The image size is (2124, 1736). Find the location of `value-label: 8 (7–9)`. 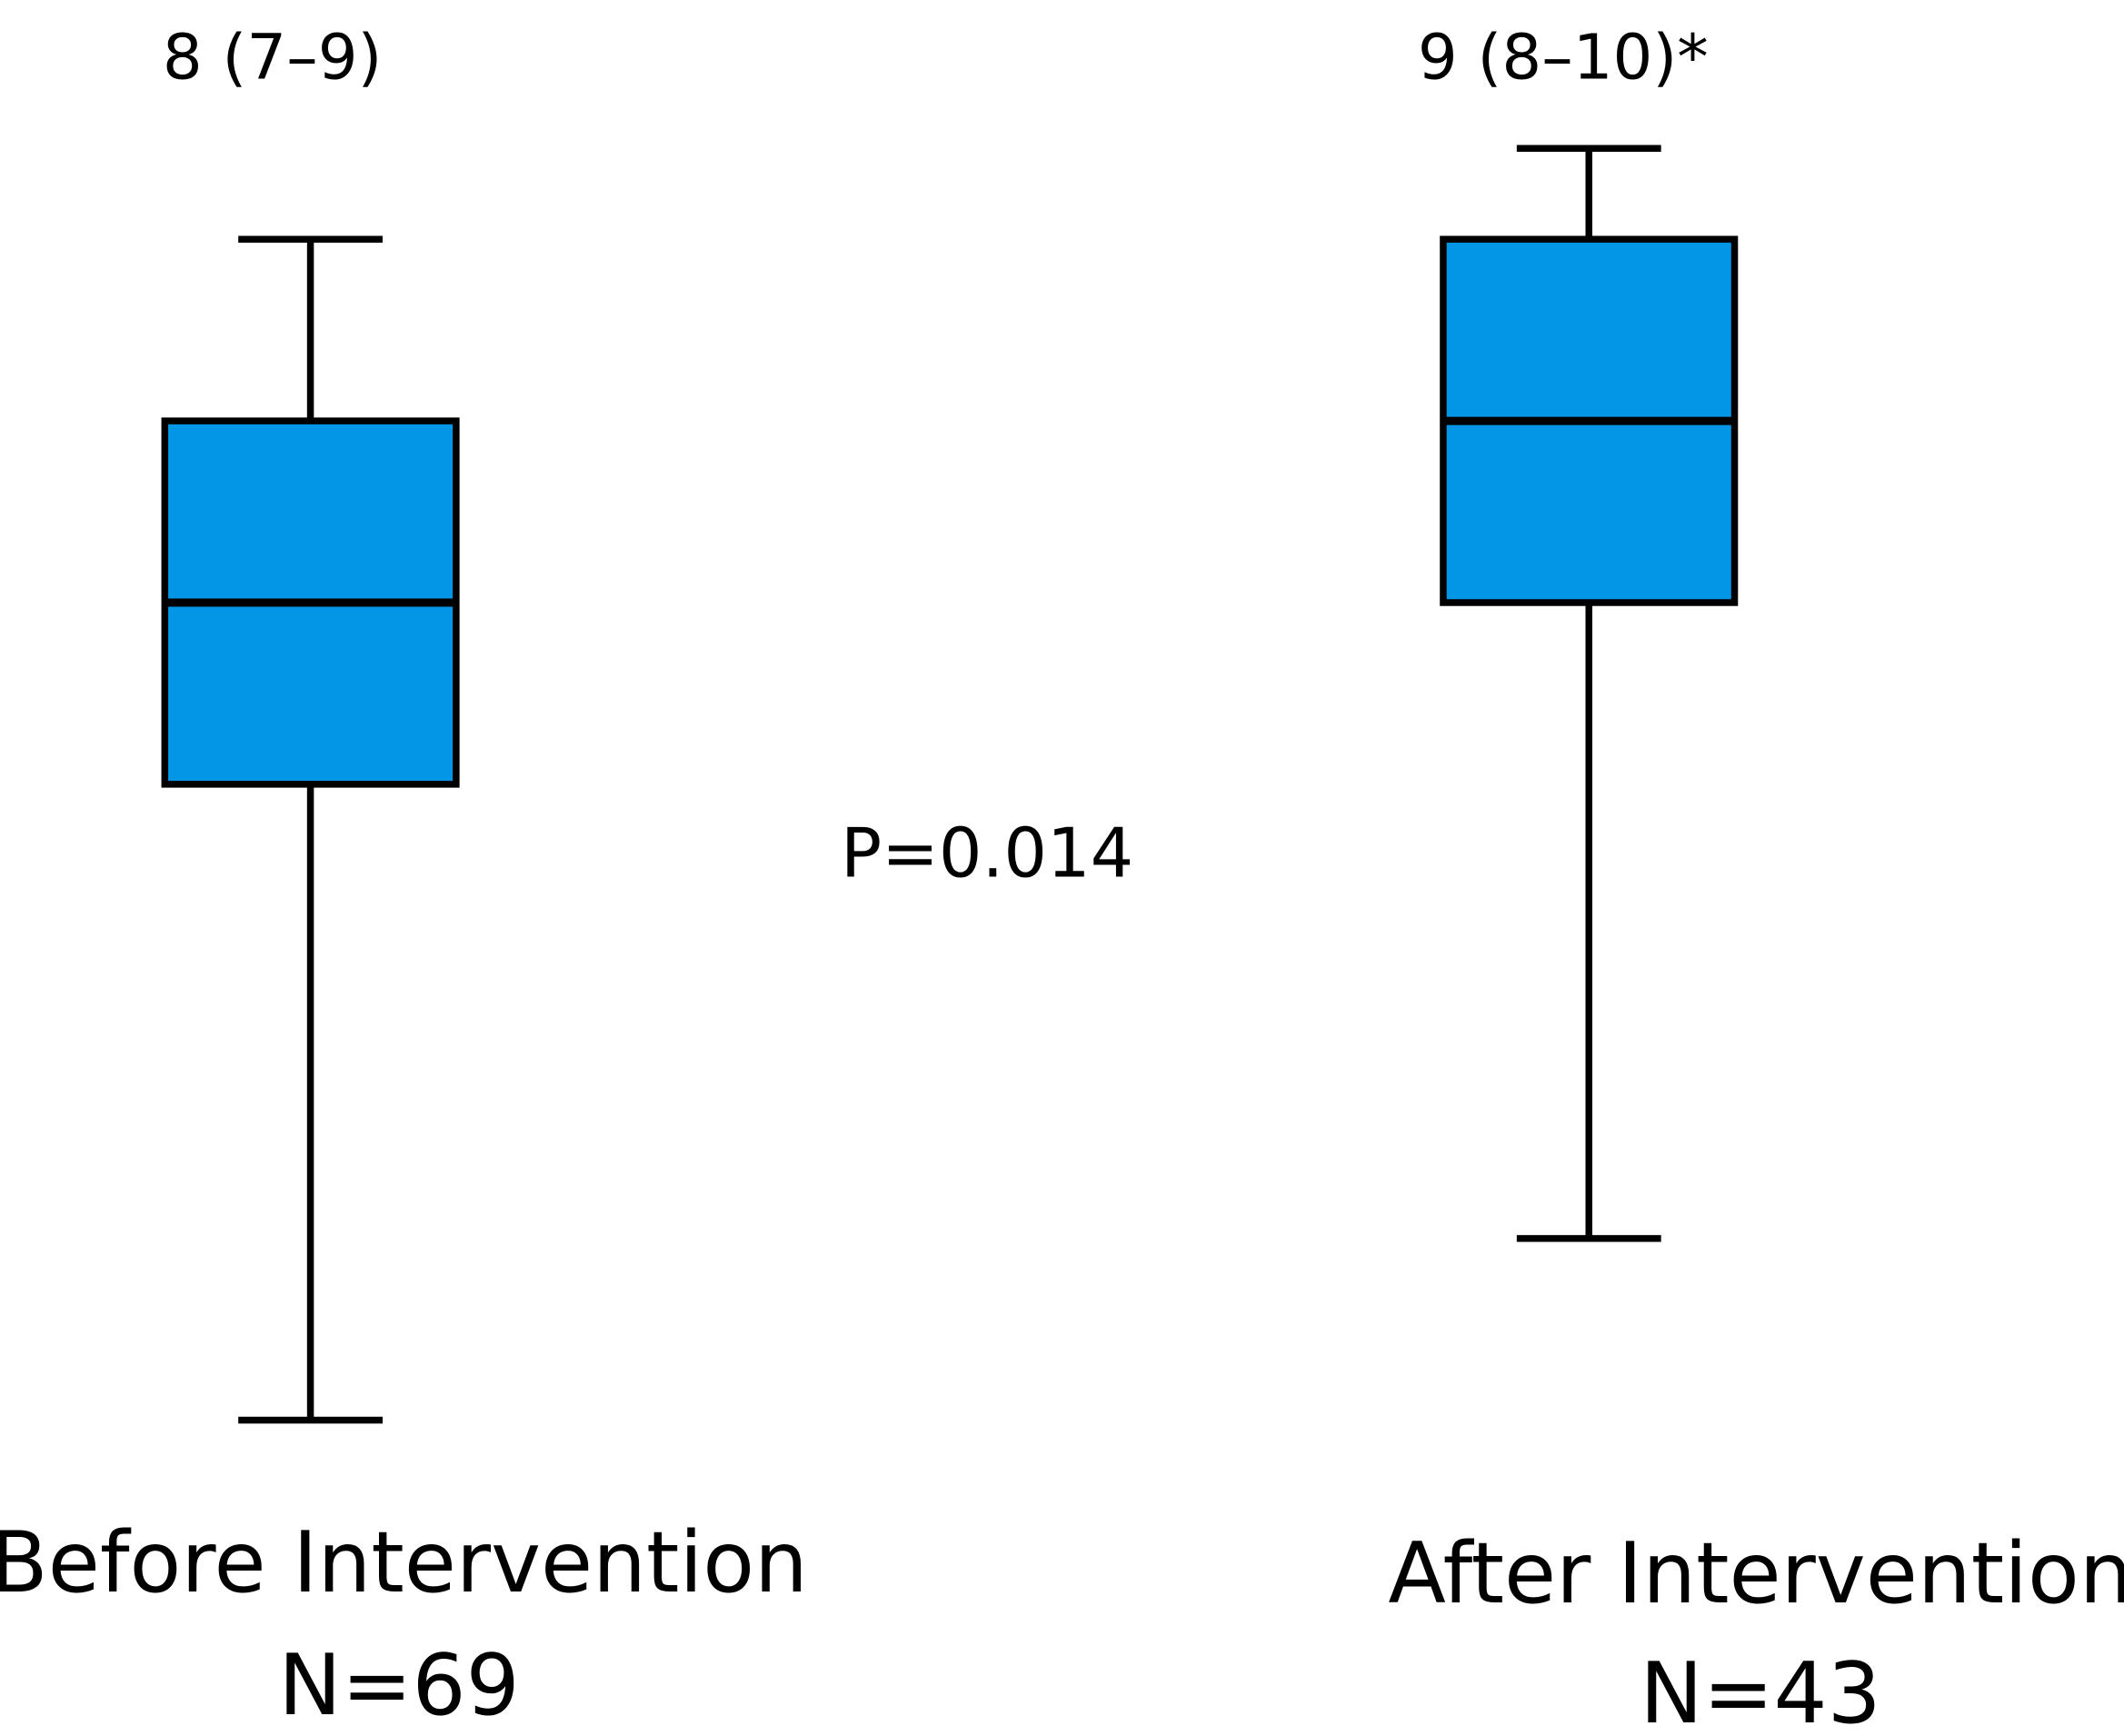

value-label: 8 (7–9) is located at coordinates (273, 58).